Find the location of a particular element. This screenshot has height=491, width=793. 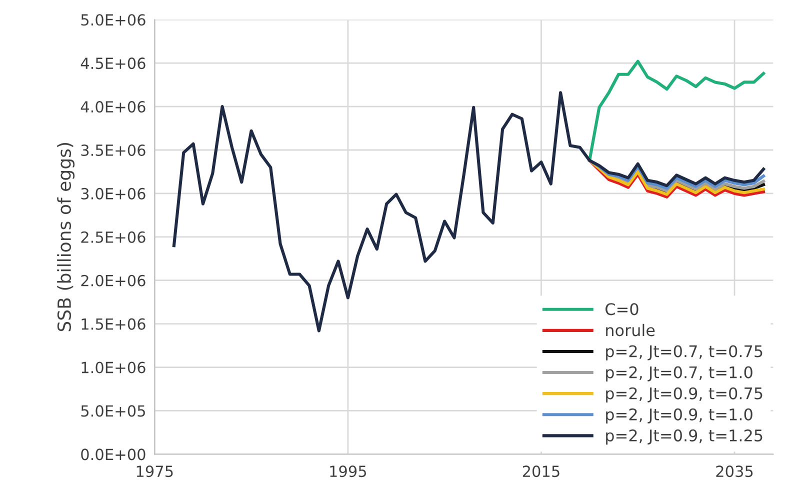

legend-label: C=0 is located at coordinates (622, 309).